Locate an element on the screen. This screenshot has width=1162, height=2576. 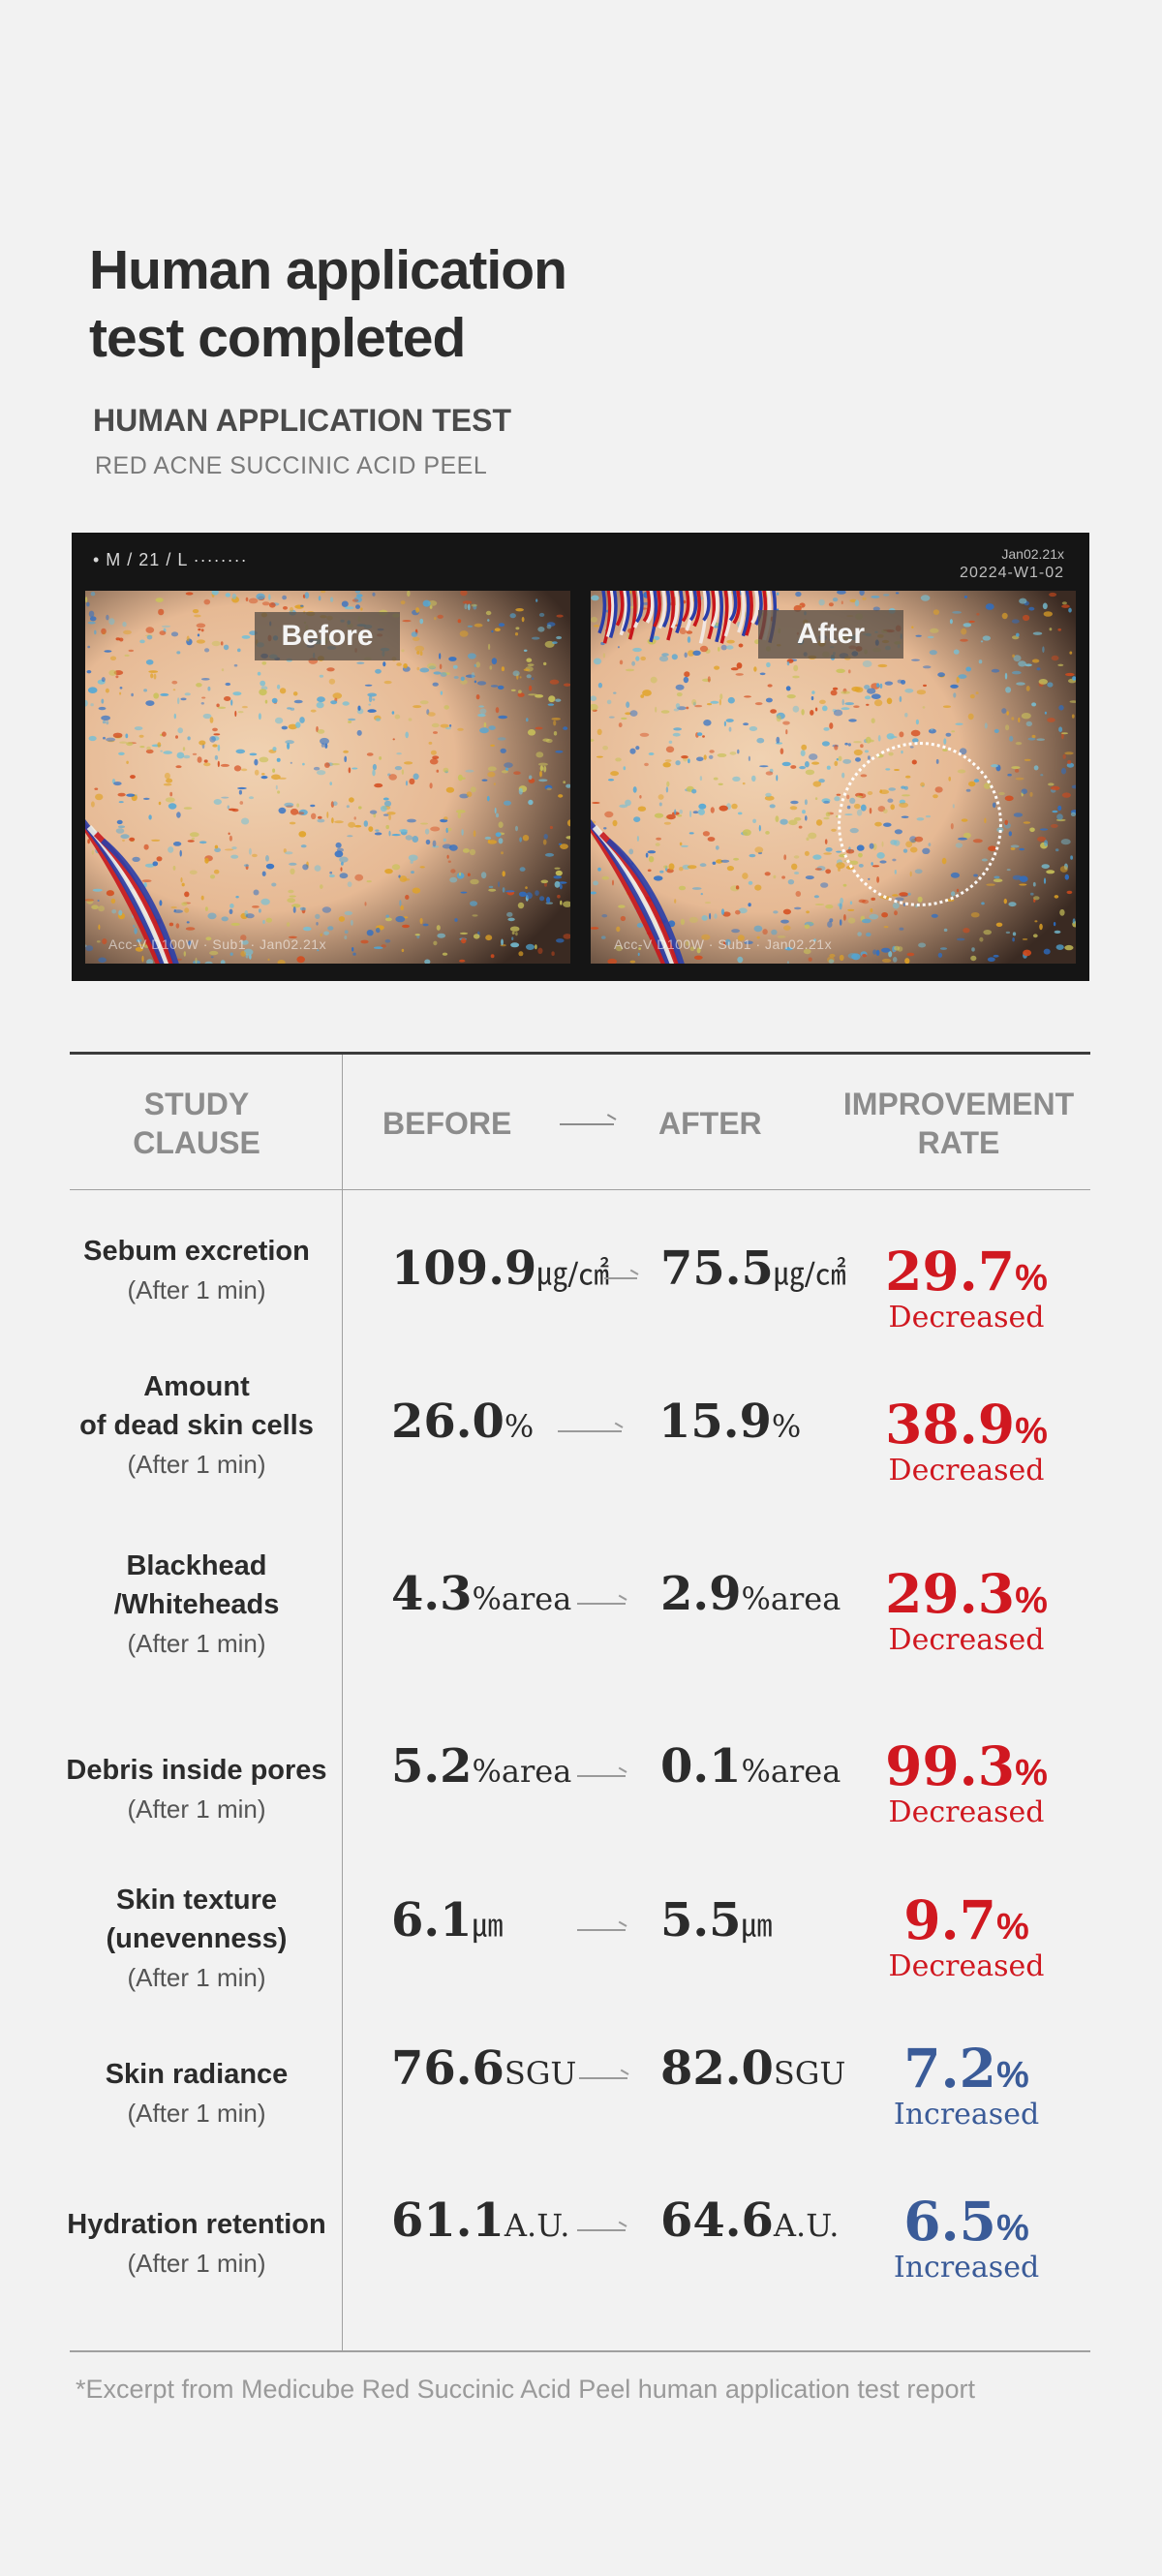
after-value: 5.5㎛ is located at coordinates (717, 1920).